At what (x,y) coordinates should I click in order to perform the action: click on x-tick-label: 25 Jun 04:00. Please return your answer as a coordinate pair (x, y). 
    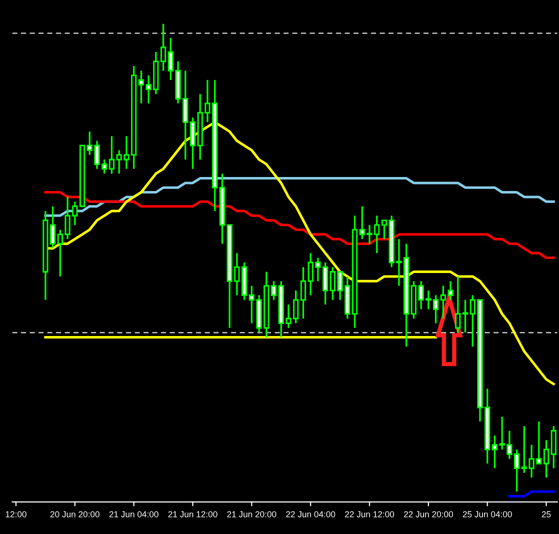
    Looking at the image, I should click on (487, 514).